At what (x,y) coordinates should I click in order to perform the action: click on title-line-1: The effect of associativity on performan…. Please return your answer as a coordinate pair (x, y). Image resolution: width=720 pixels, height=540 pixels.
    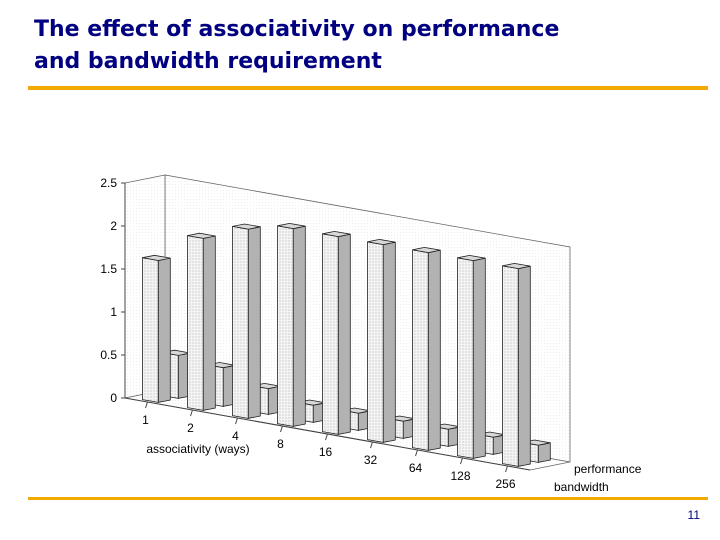
    Looking at the image, I should click on (297, 29).